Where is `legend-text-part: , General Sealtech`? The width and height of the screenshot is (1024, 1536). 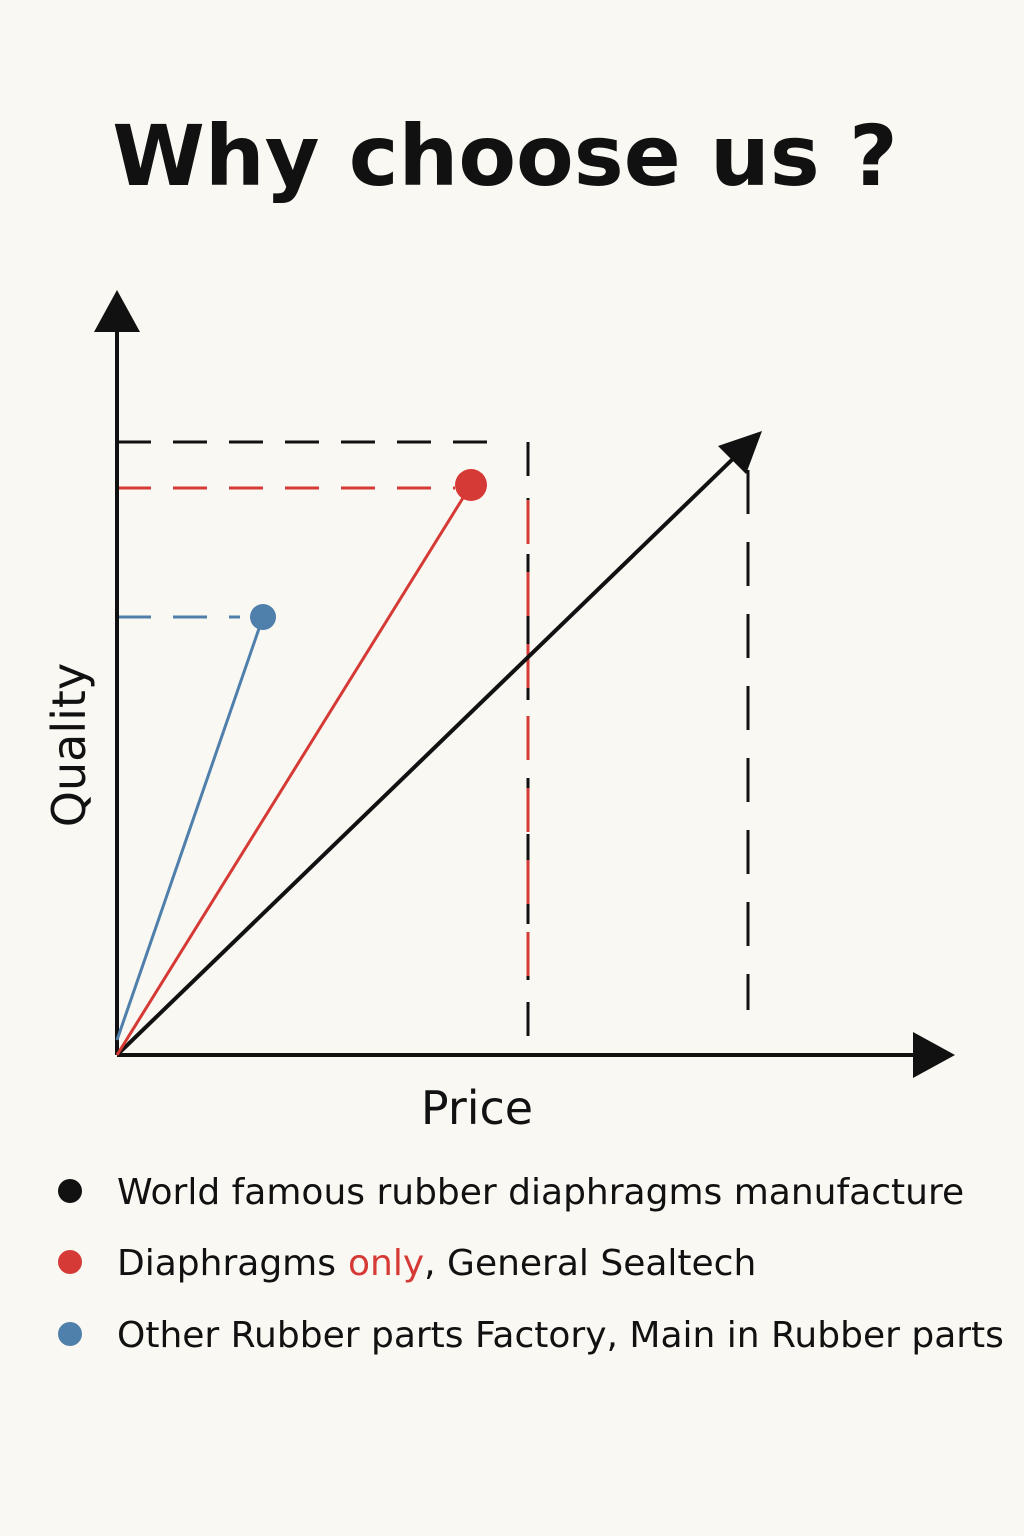 legend-text-part: , General Sealtech is located at coordinates (590, 1263).